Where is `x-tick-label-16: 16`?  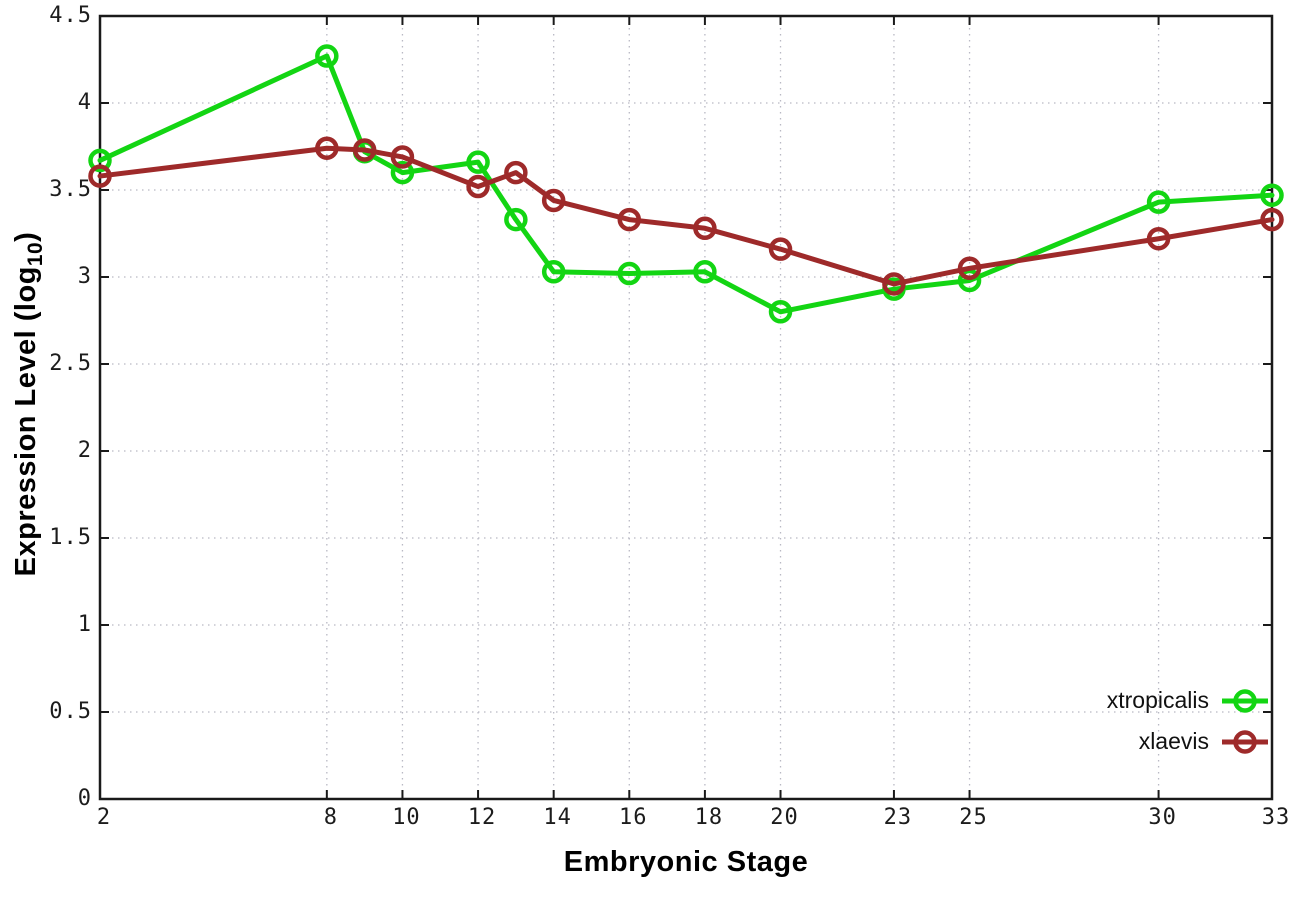
x-tick-label-16: 16 is located at coordinates (633, 817).